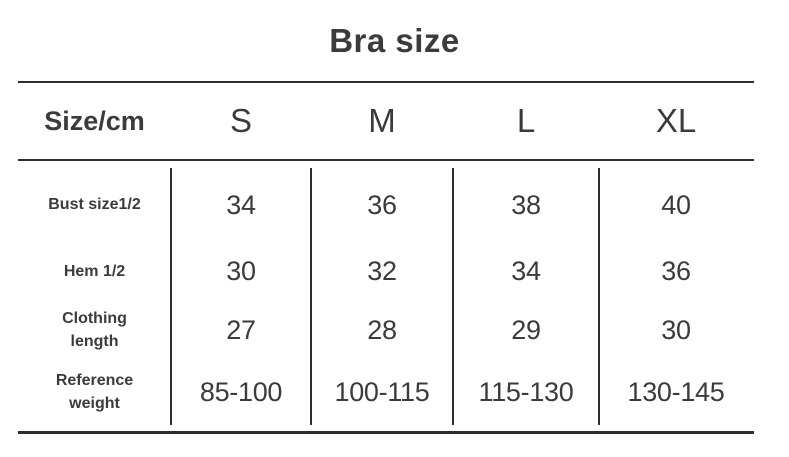  I want to click on table-cell: 85-100, so click(241, 391).